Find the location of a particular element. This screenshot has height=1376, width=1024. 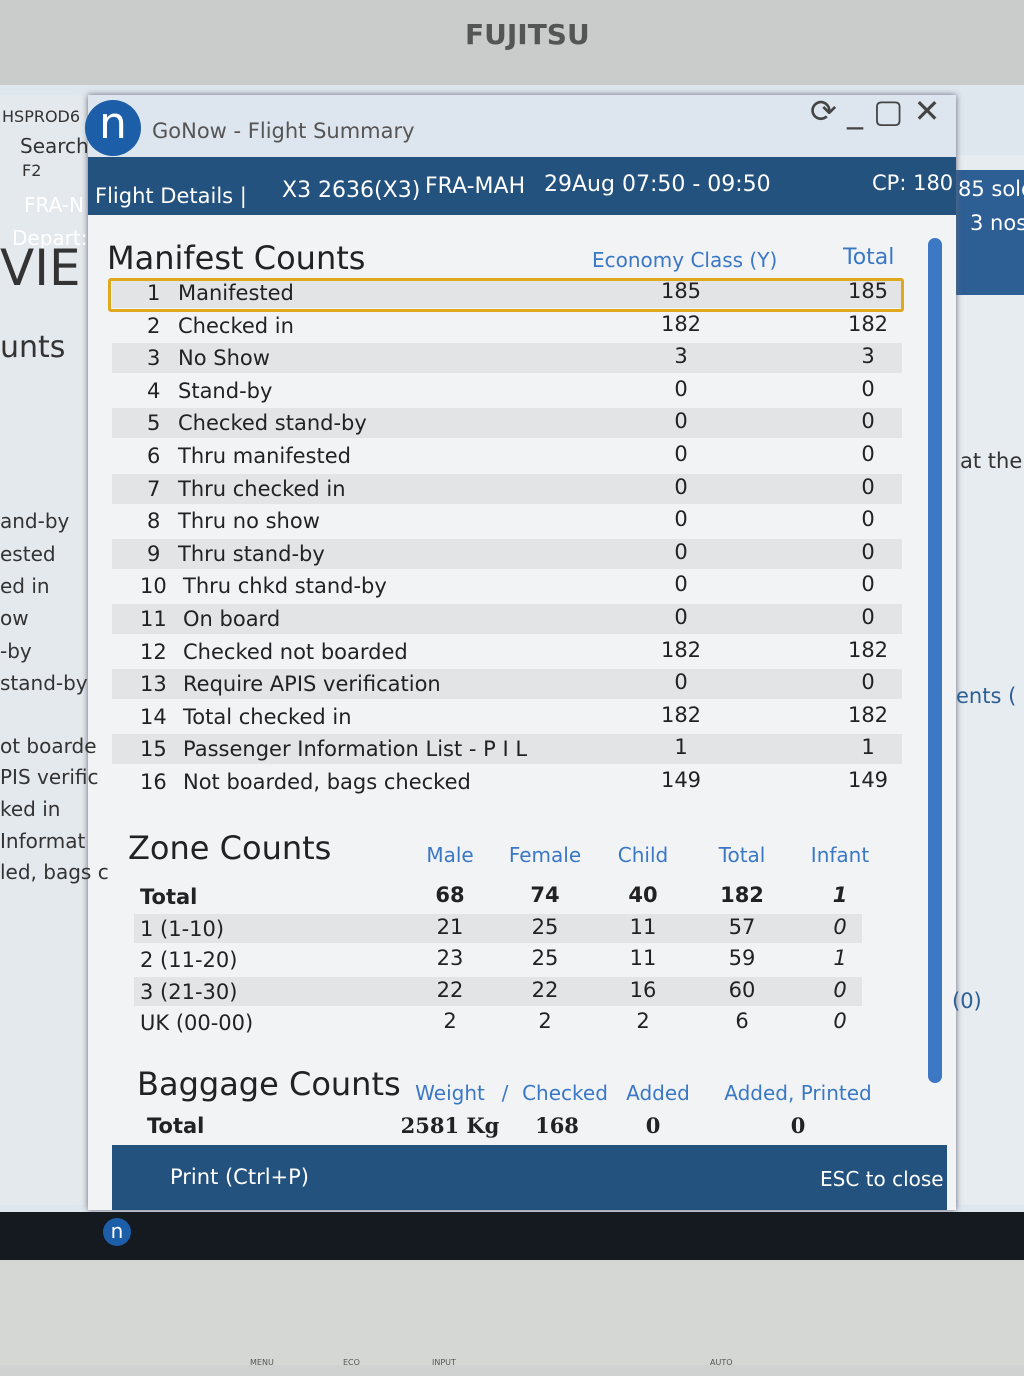

row-number: 2 is located at coordinates (154, 325).